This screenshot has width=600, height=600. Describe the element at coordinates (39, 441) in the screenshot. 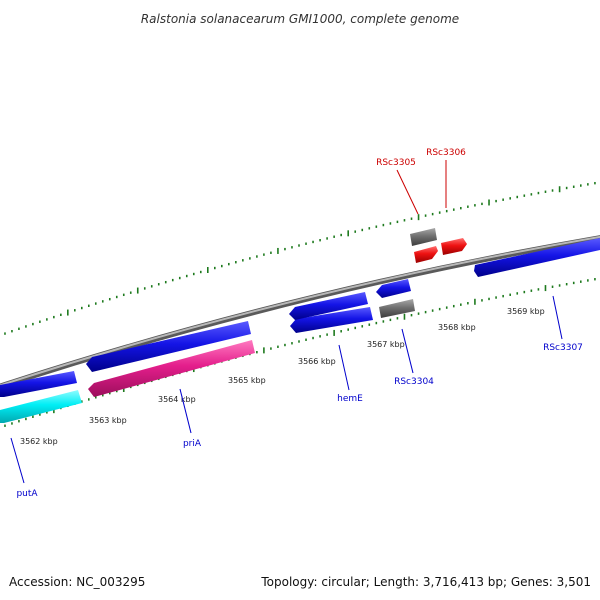

I see `kbp-label: 3562 kbp` at that location.